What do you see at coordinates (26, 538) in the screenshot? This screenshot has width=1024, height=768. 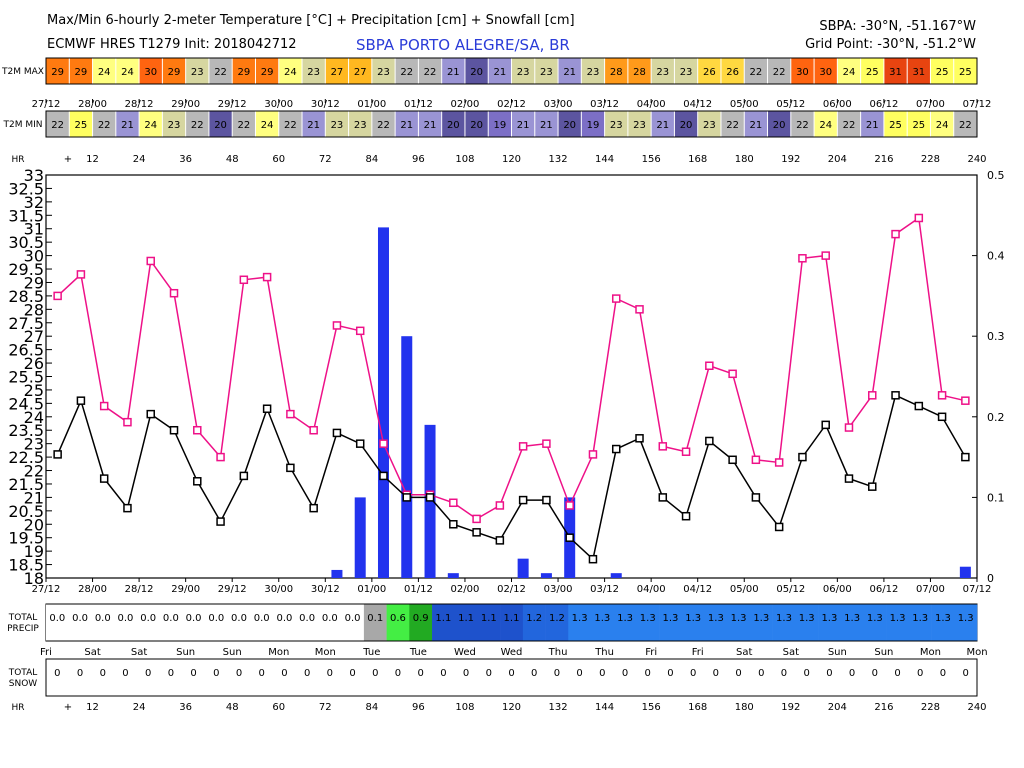 I see `temp-axis-label: 19.5` at bounding box center [26, 538].